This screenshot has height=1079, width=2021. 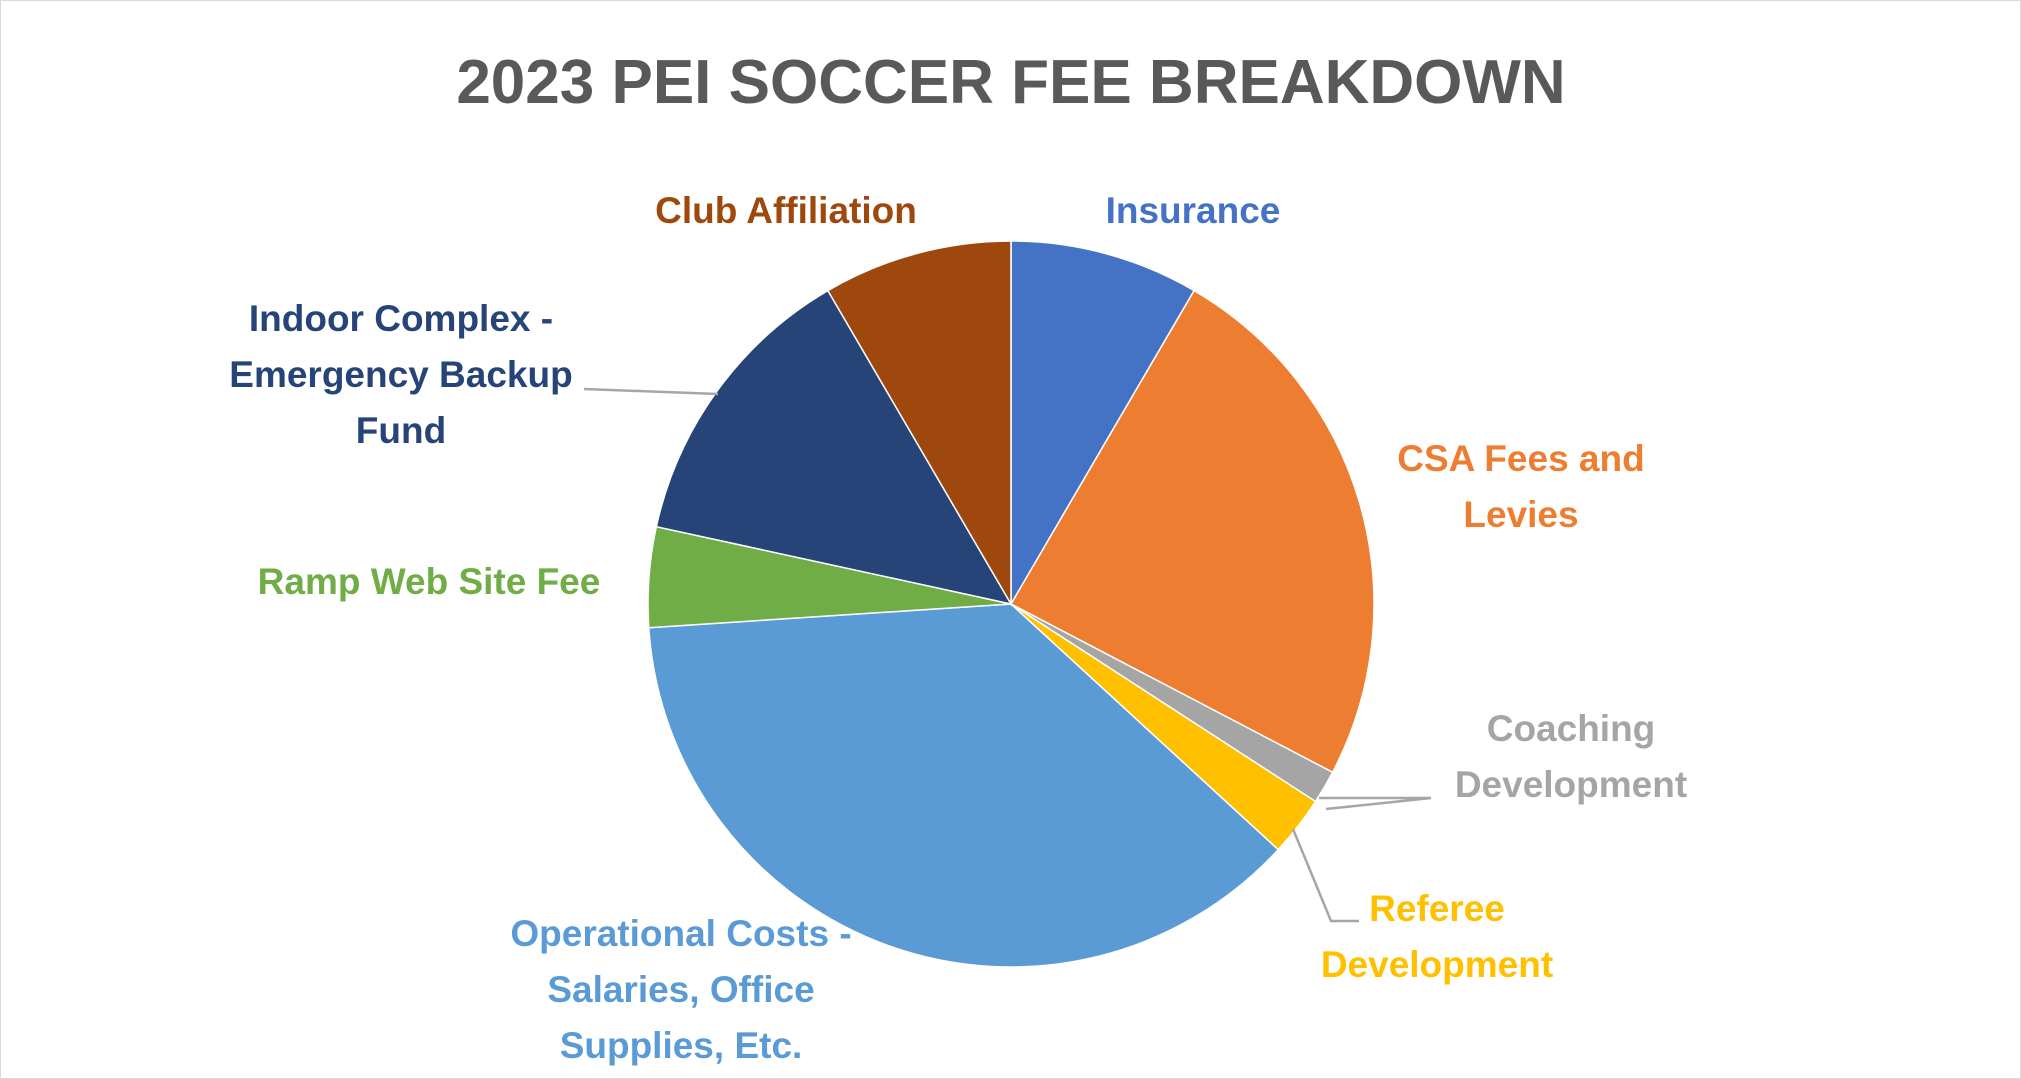 I want to click on leader-line-coaching-development, so click(x=1375, y=803).